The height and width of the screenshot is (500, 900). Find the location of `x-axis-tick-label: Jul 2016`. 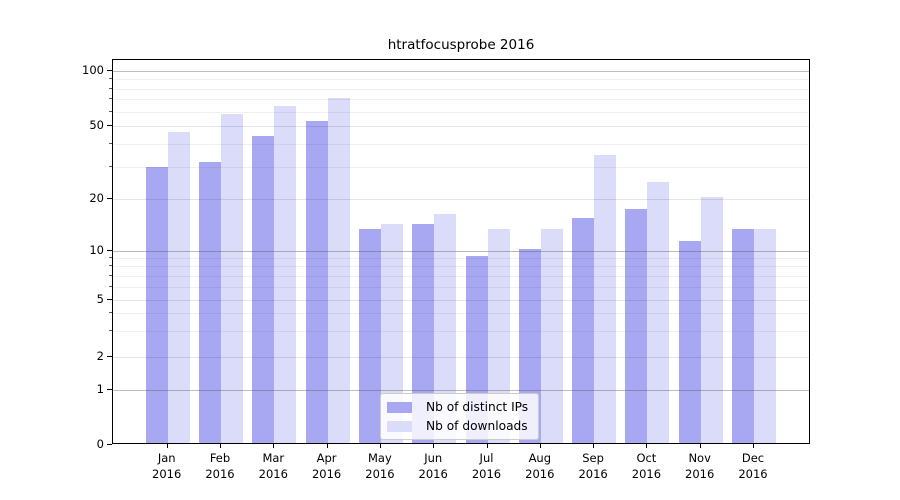

x-axis-tick-label: Jul 2016 is located at coordinates (486, 466).